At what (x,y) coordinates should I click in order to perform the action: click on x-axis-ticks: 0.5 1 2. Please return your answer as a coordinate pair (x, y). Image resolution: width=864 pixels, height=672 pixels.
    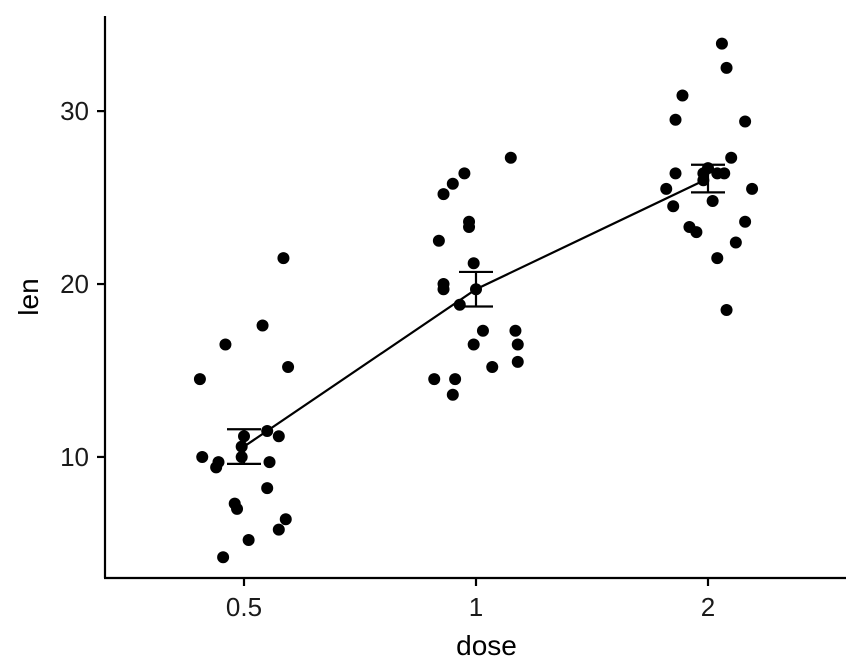
    Looking at the image, I should click on (470, 600).